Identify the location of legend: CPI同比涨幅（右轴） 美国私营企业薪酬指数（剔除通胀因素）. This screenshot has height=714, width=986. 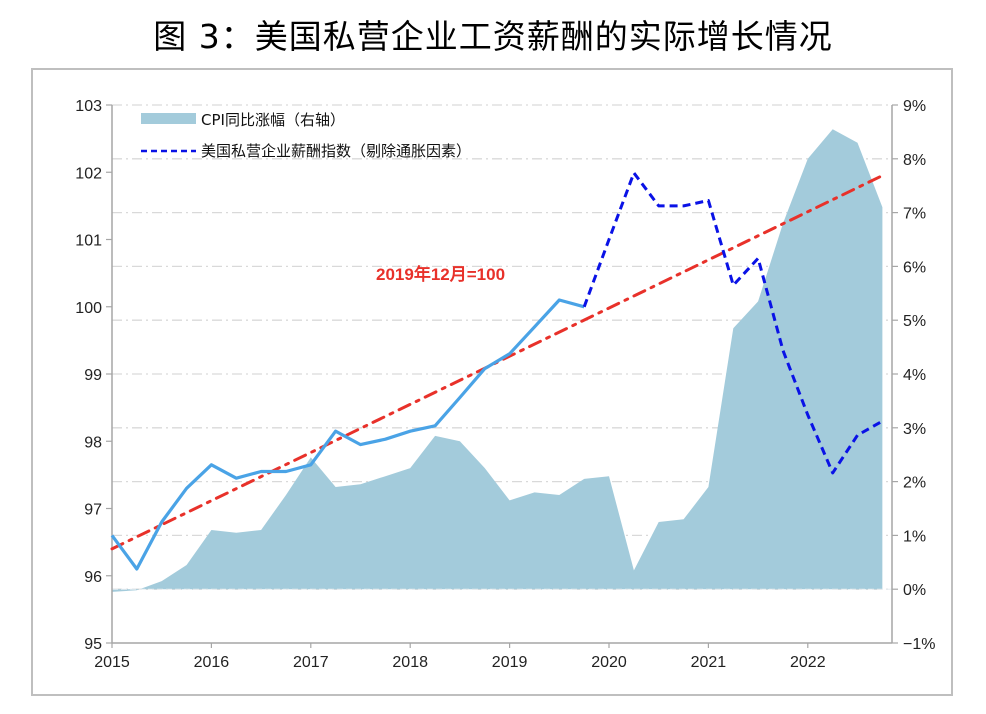
(306, 135).